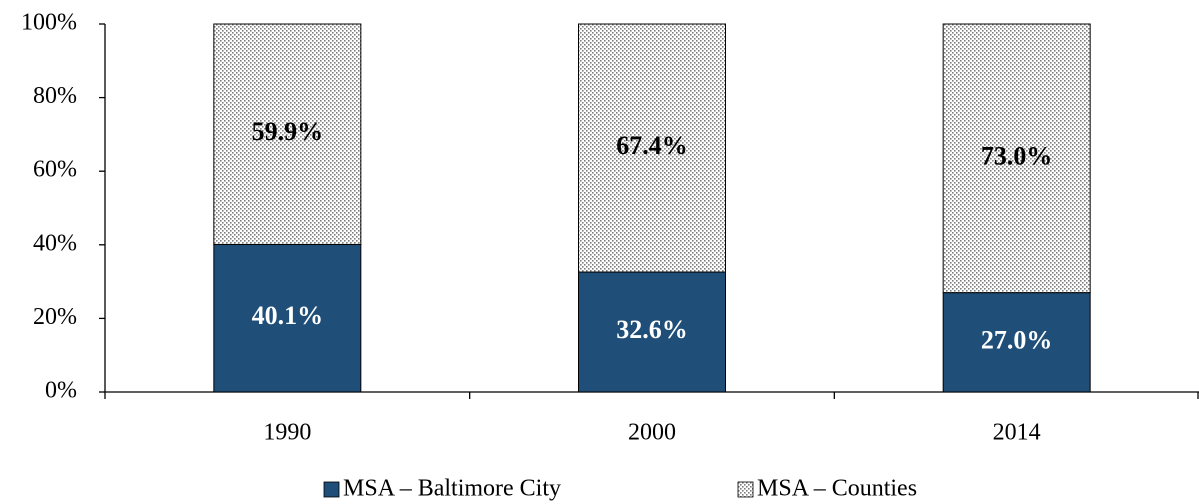 The height and width of the screenshot is (504, 1199). I want to click on data-label: 40.1%, so click(288, 315).